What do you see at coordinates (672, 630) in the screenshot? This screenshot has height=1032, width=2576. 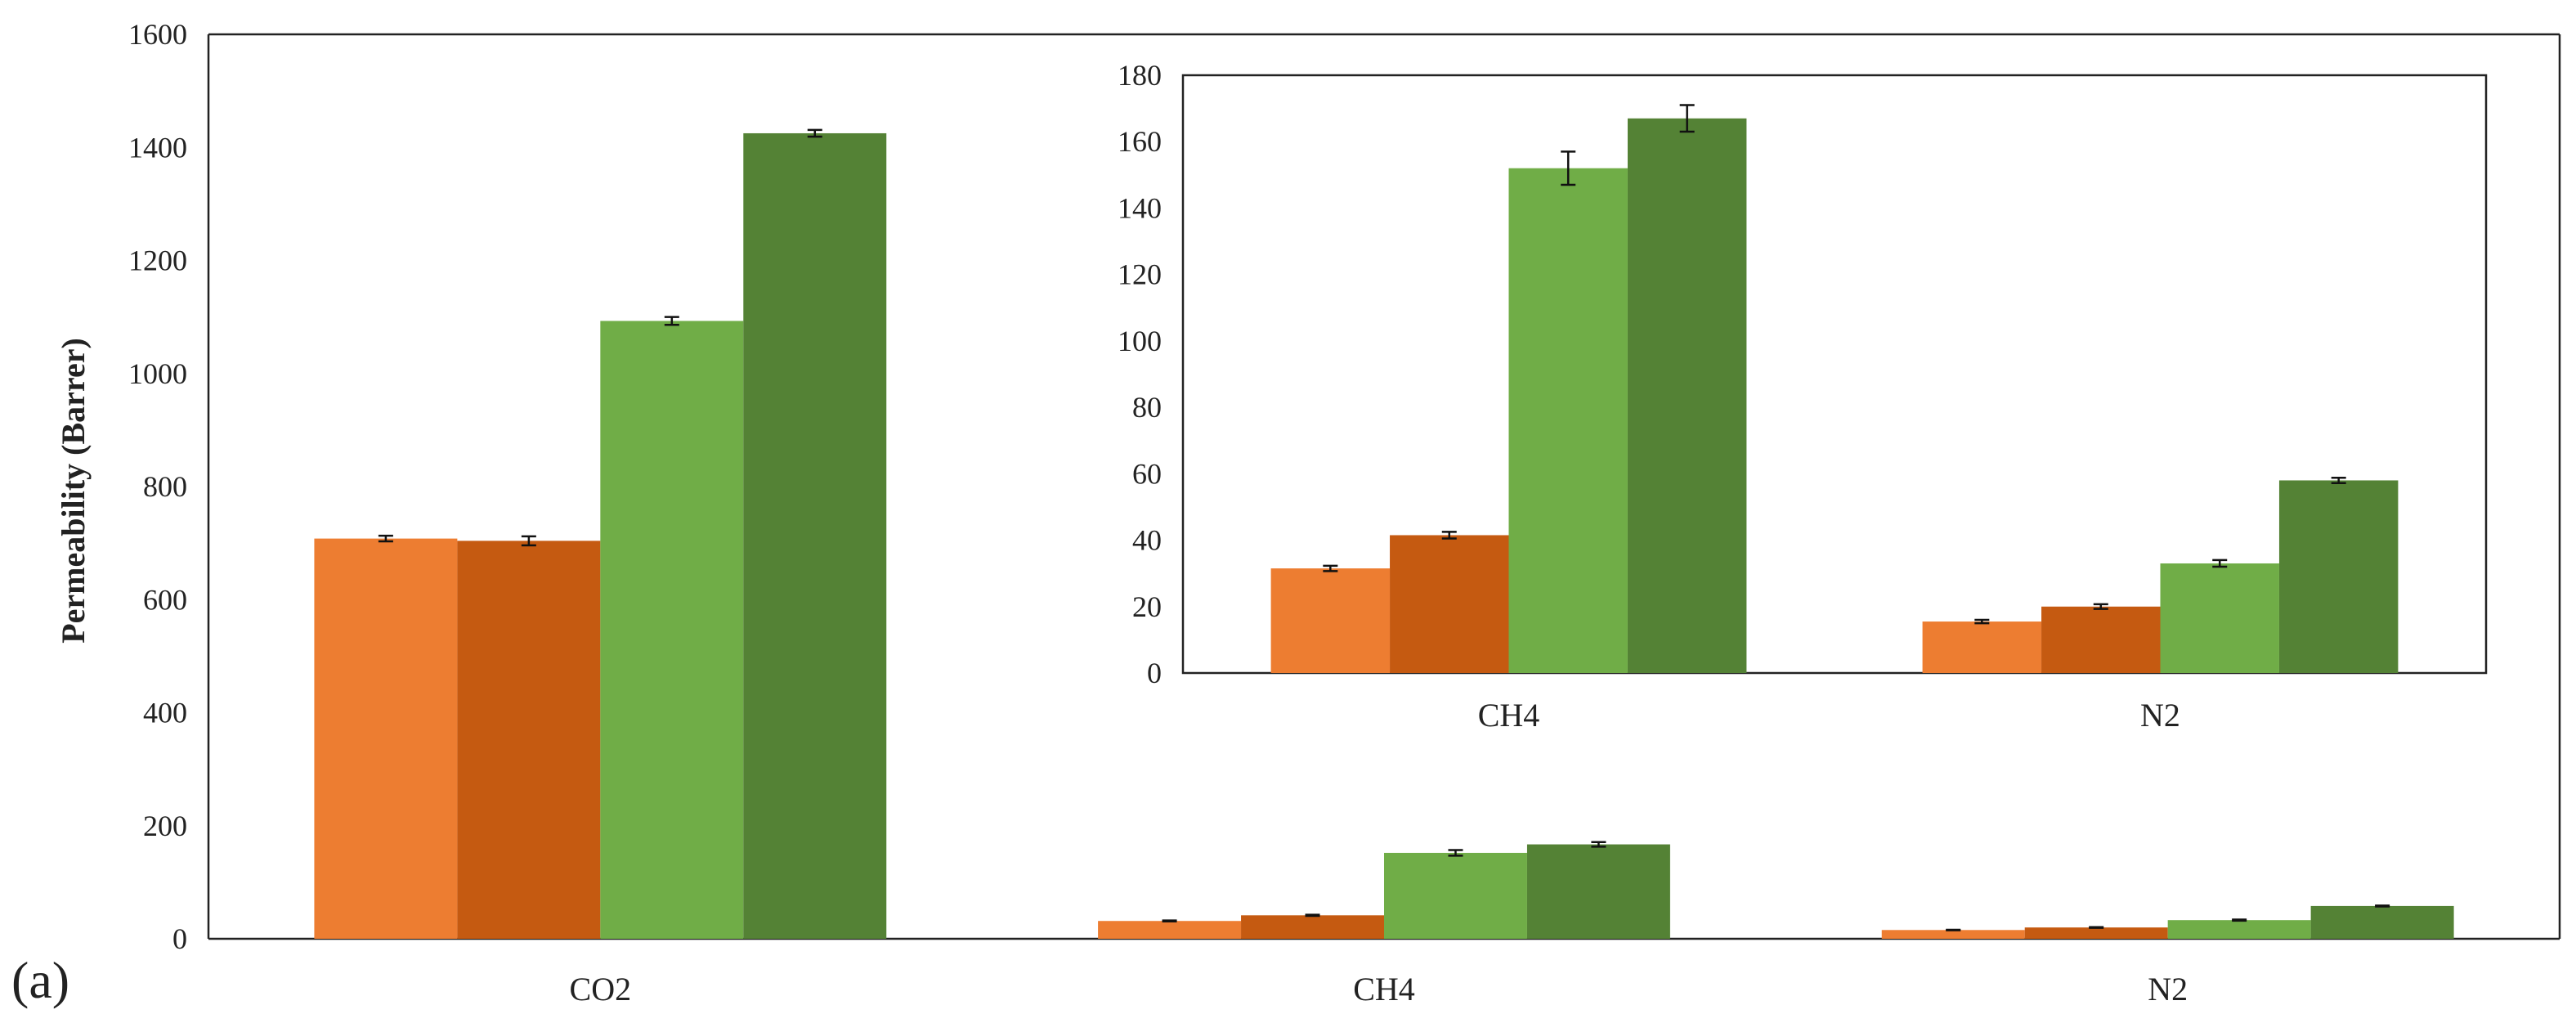 I see `main-bar-co2-s3` at bounding box center [672, 630].